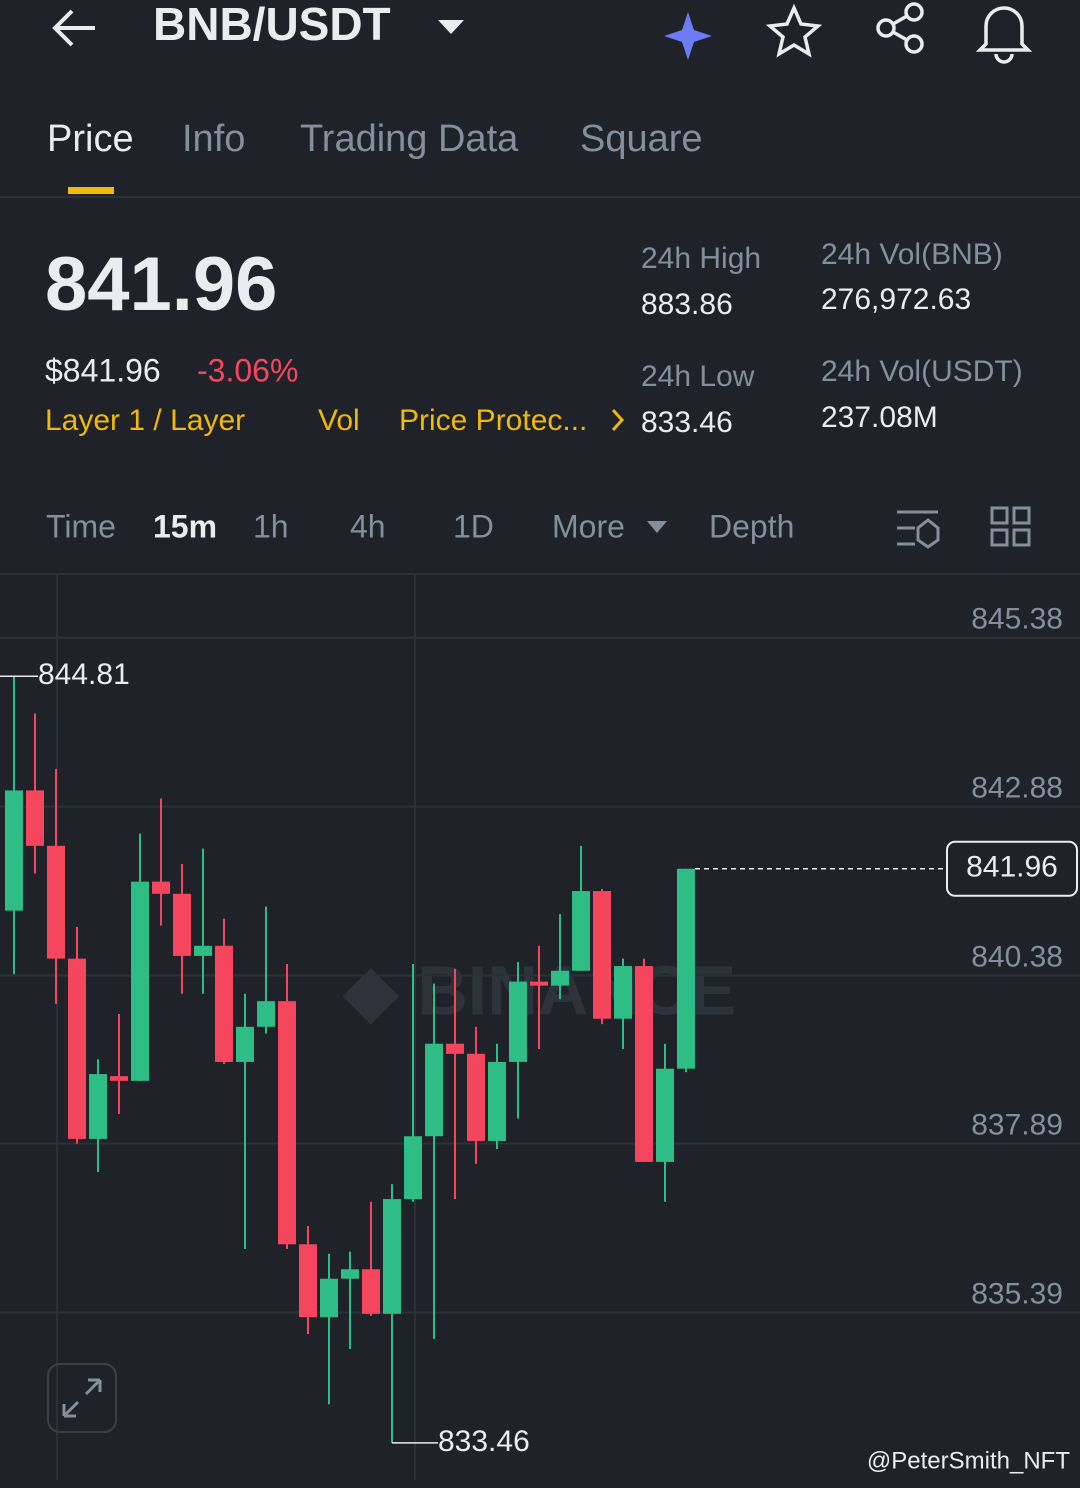 Image resolution: width=1080 pixels, height=1488 pixels. What do you see at coordinates (1004, 35) in the screenshot?
I see `alert-button` at bounding box center [1004, 35].